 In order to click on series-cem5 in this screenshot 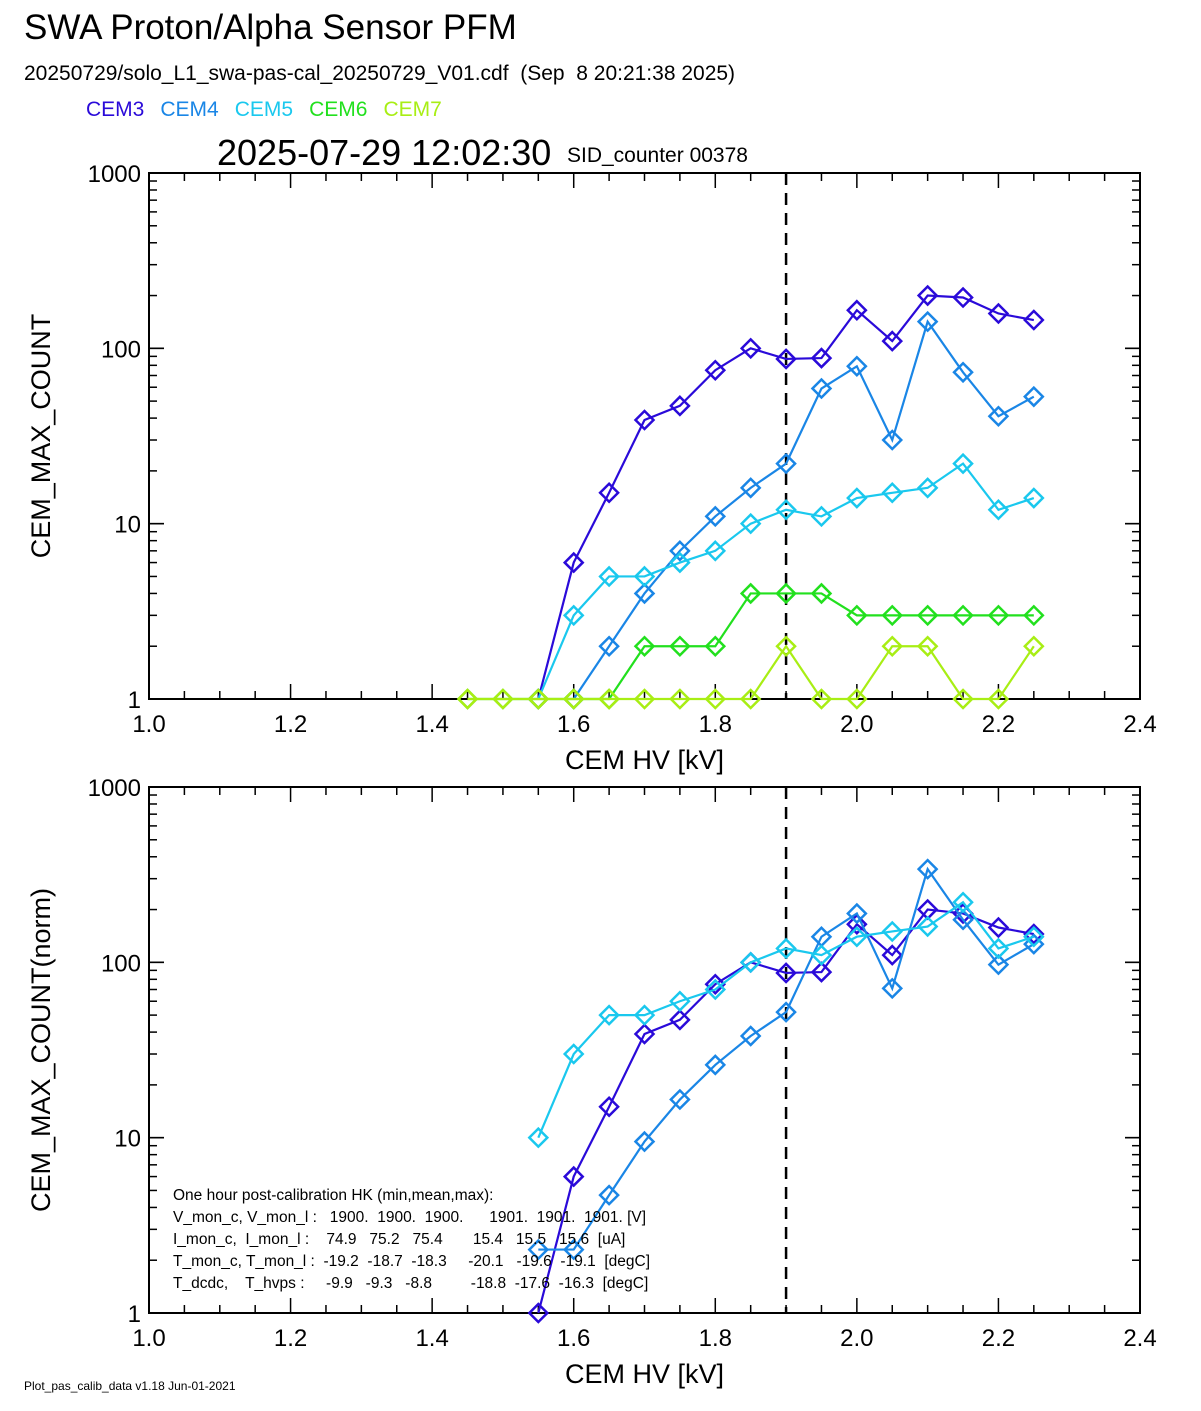, I will do `click(786, 1020)`.